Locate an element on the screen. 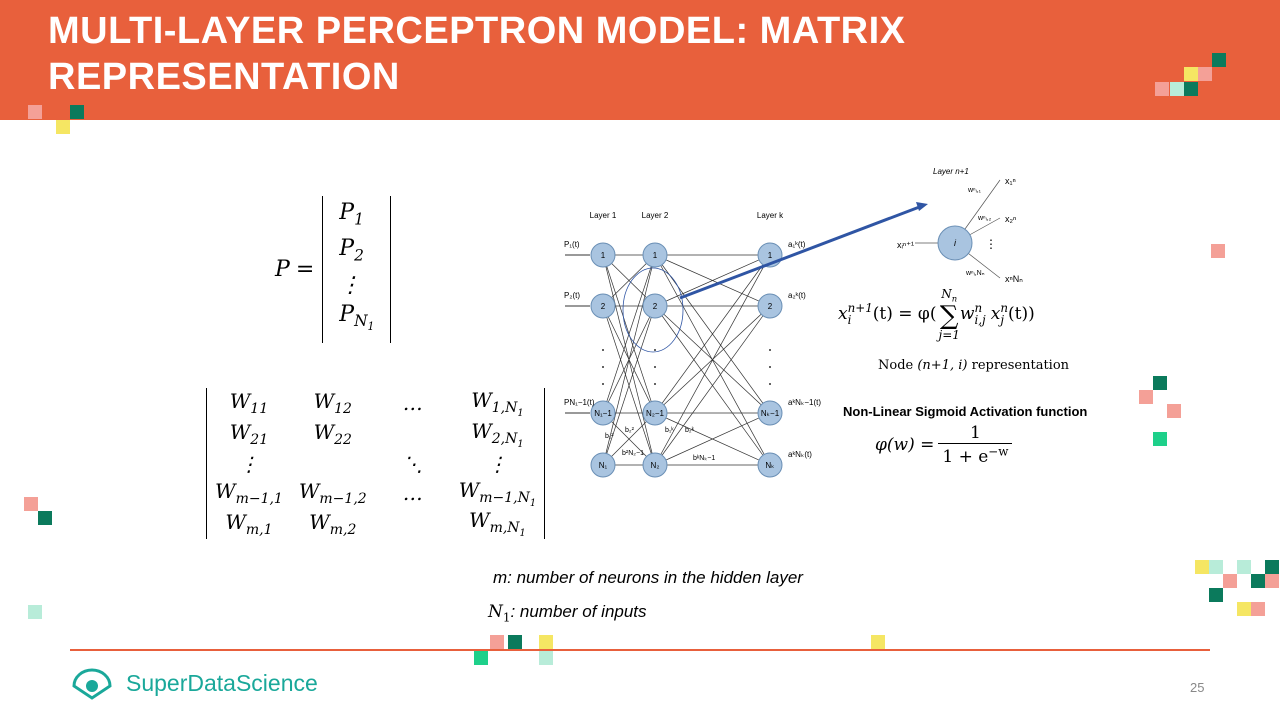 This screenshot has width=1280, height=720. math-sub: 22 is located at coordinates (343, 440).